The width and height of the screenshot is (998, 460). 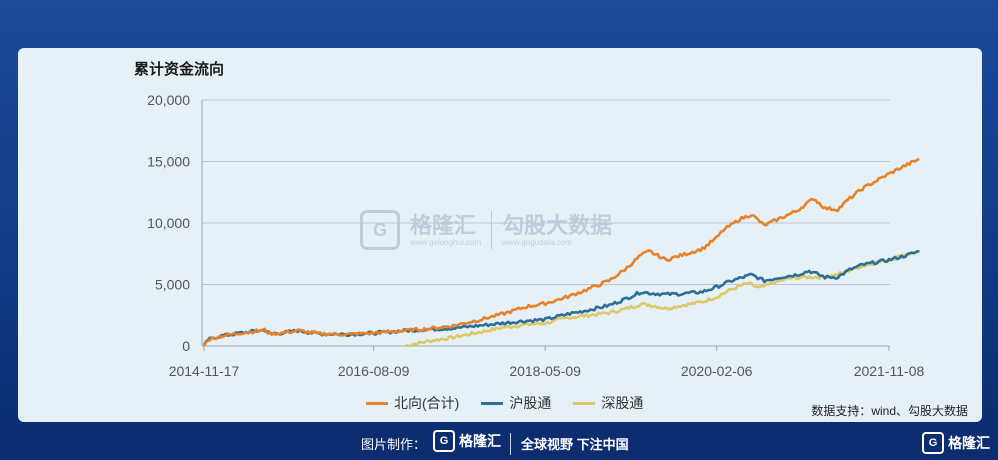 I want to click on footer-divider, so click(x=510, y=444).